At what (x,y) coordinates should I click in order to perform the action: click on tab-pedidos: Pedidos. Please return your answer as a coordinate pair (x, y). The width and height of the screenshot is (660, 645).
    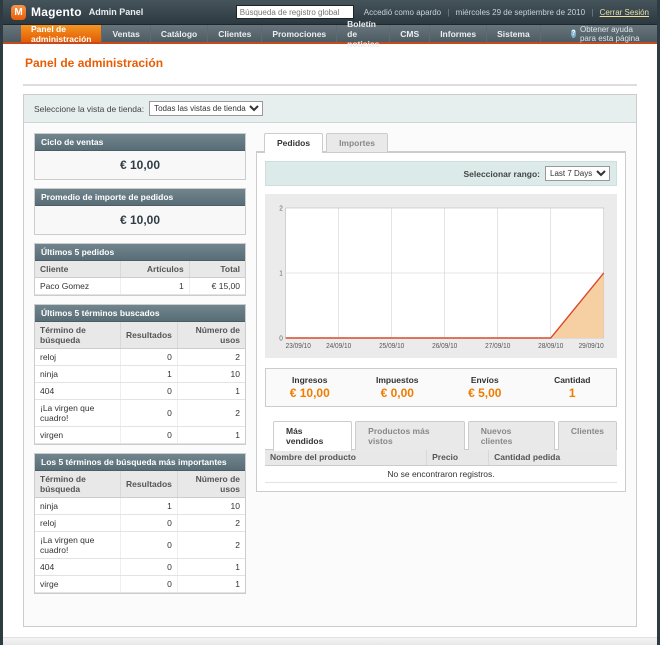
    Looking at the image, I should click on (294, 143).